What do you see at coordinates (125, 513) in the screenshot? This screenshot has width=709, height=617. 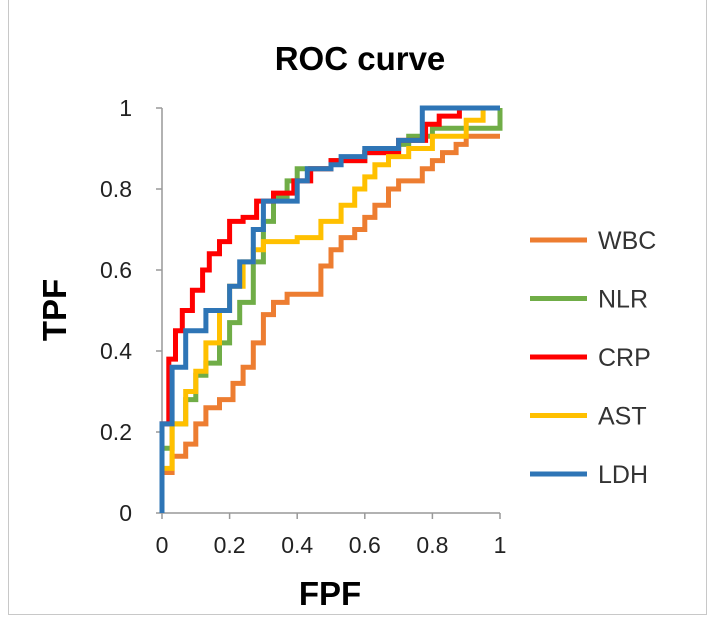 I see `y-tick-label: 0` at bounding box center [125, 513].